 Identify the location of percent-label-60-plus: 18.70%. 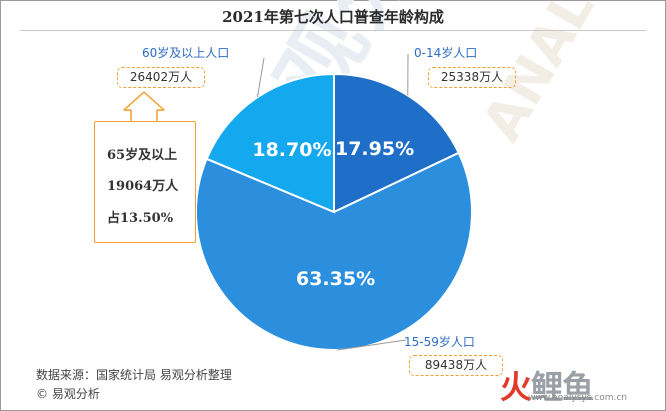
(291, 150).